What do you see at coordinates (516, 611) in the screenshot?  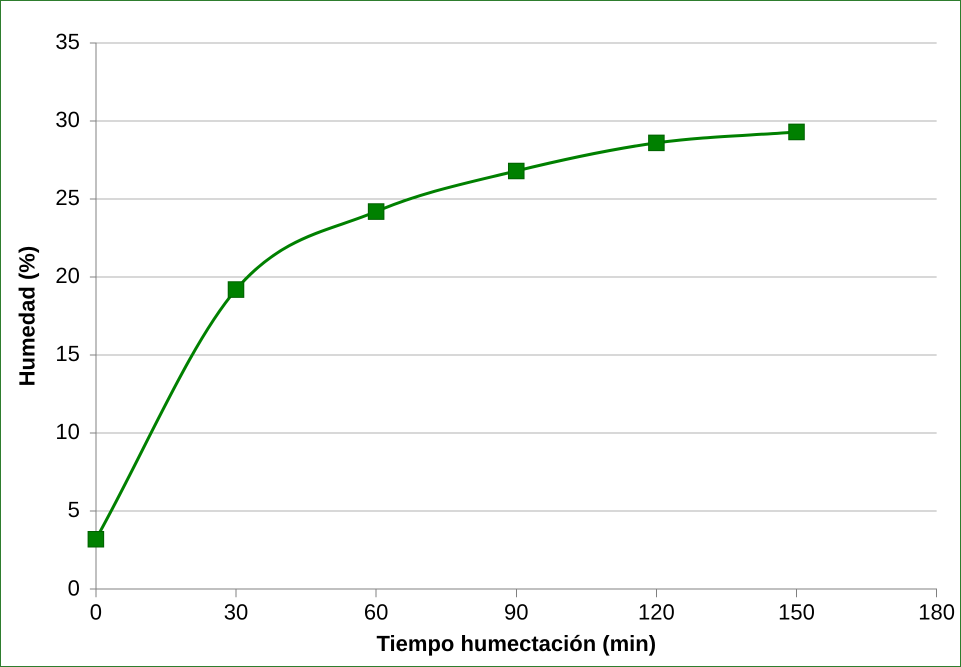 I see `x-tick-label: 90` at bounding box center [516, 611].